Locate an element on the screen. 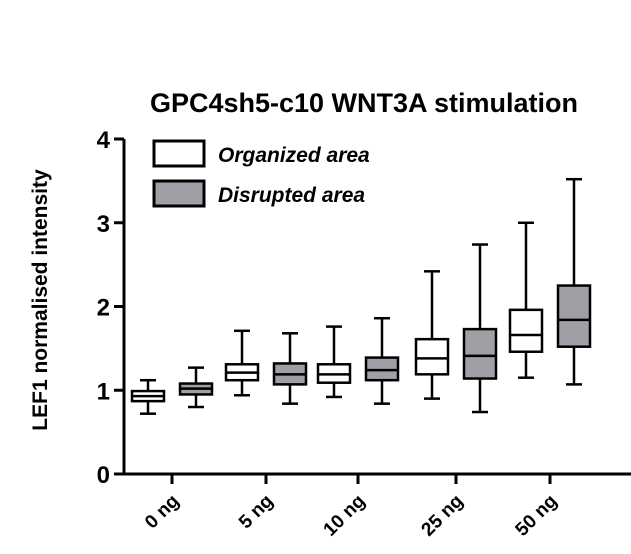 Image resolution: width=631 pixels, height=554 pixels. legend-label-organized: Organized area is located at coordinates (294, 155).